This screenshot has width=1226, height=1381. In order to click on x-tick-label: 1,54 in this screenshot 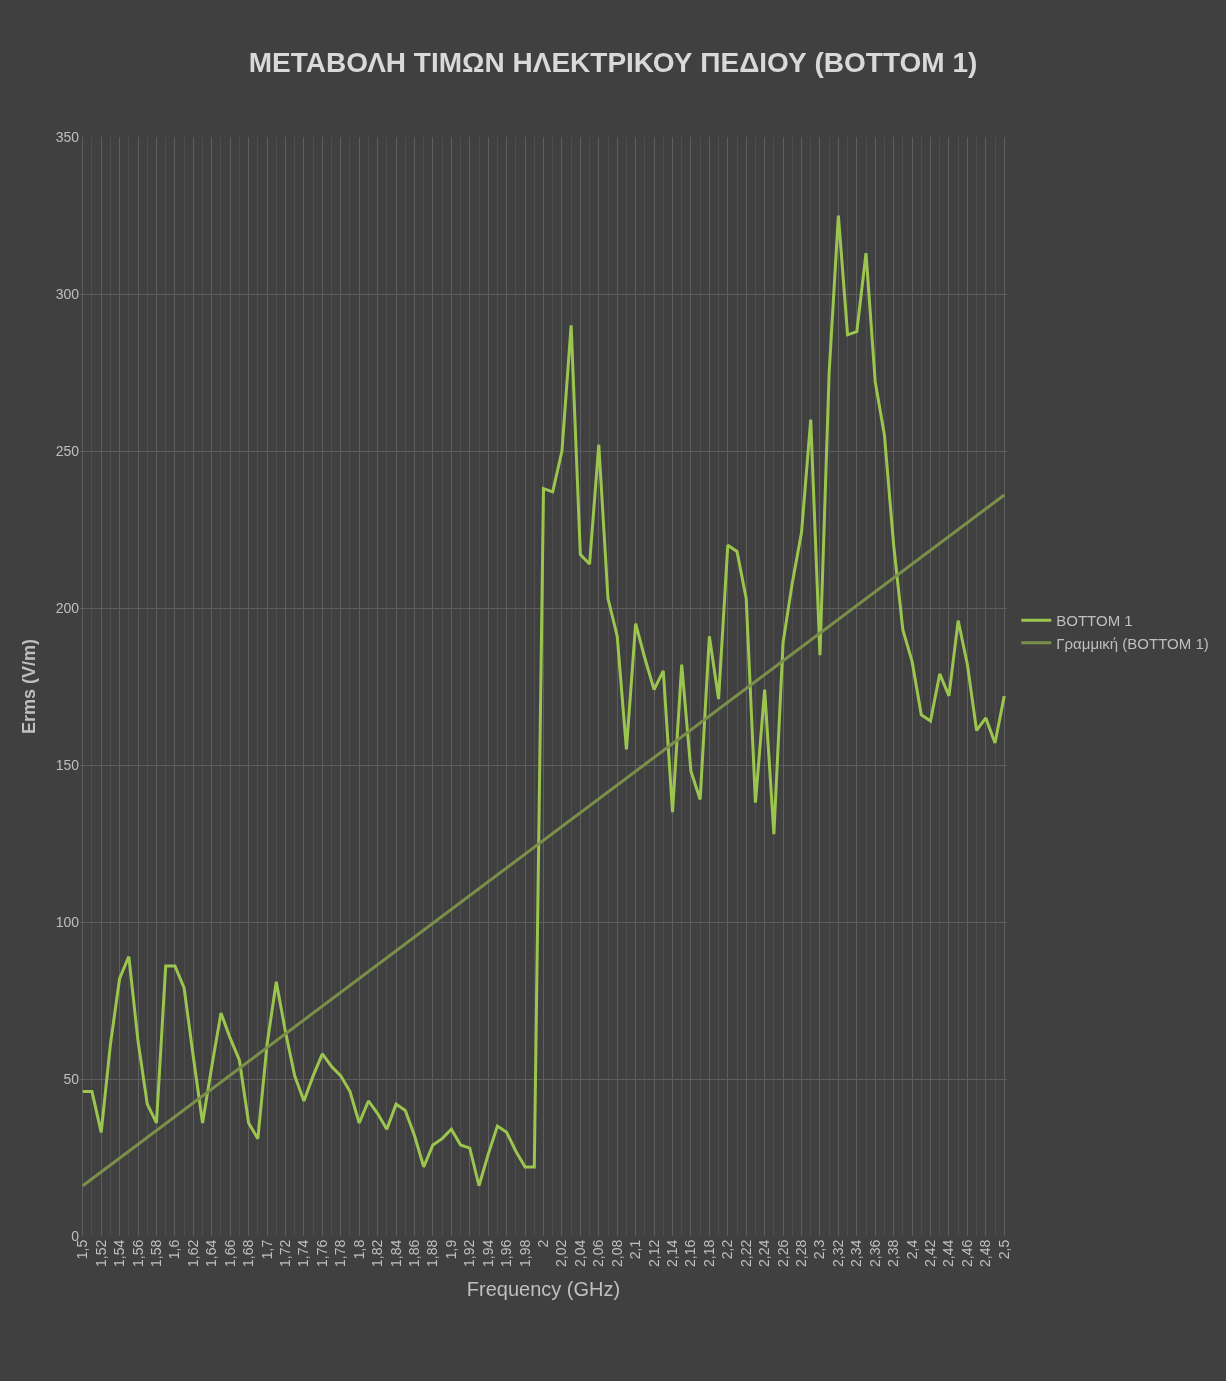, I will do `click(119, 1253)`.